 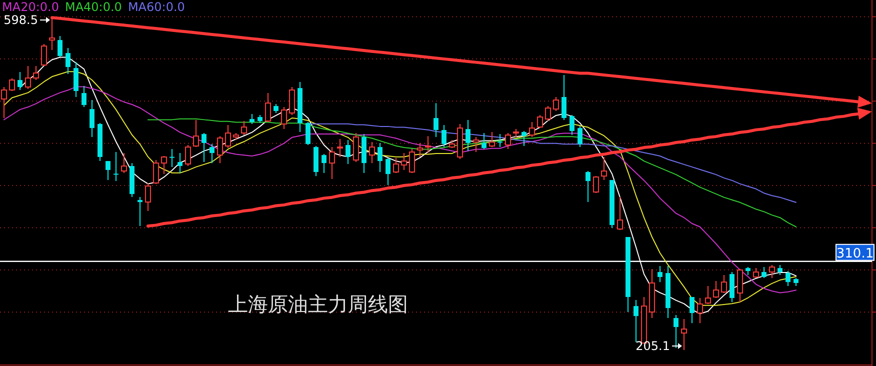 What do you see at coordinates (21, 20) in the screenshot?
I see `annotation: 598.5` at bounding box center [21, 20].